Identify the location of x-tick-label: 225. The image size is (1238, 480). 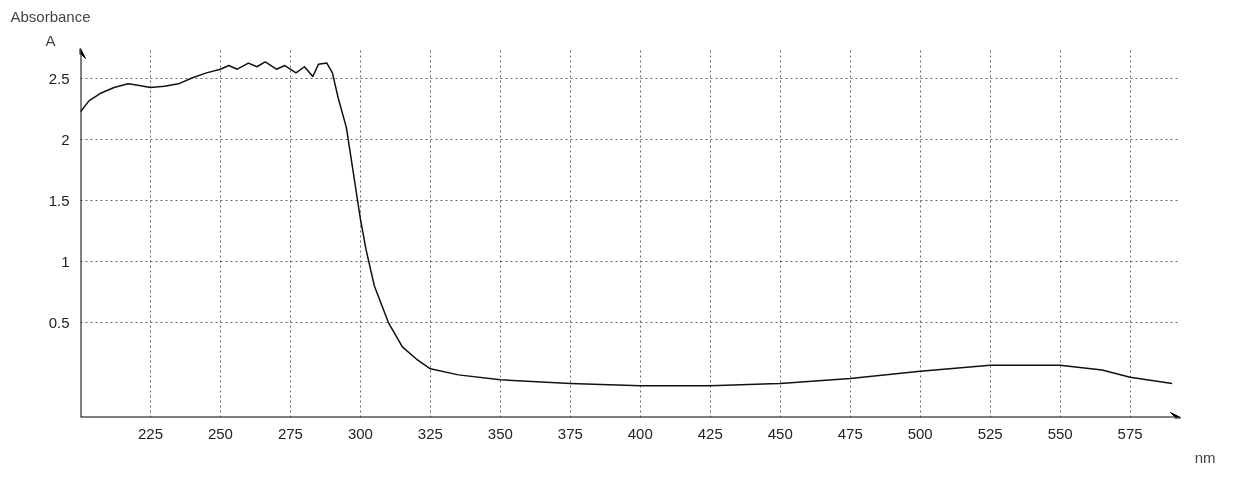
(150, 433).